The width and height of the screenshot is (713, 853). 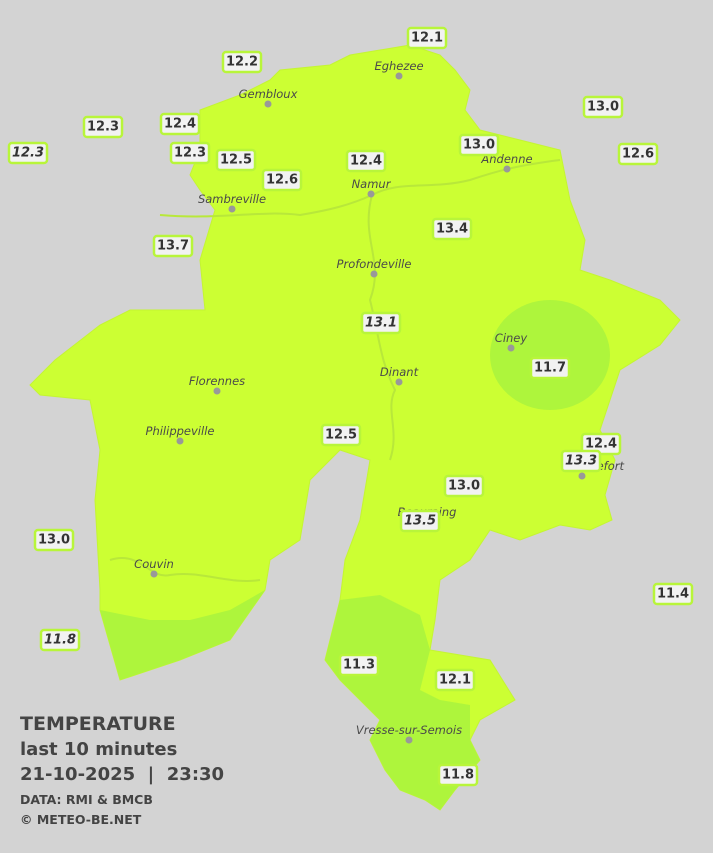 What do you see at coordinates (81, 819) in the screenshot?
I see `legend-credit: © METEO-BE.NET` at bounding box center [81, 819].